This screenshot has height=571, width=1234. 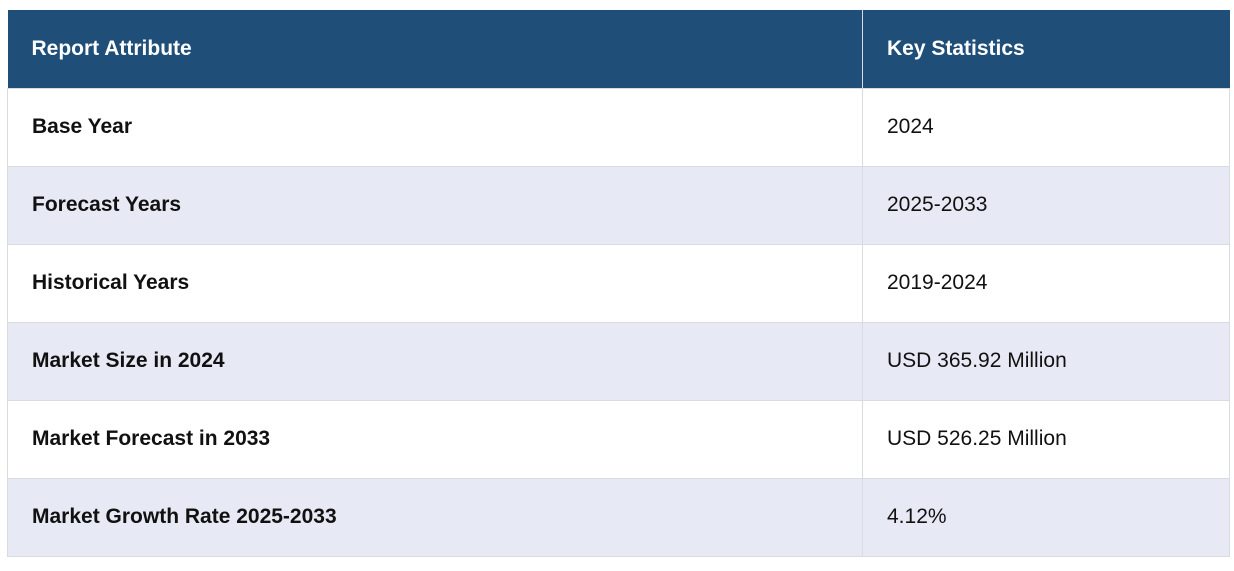 What do you see at coordinates (435, 283) in the screenshot?
I see `row-attribute: Historical Years` at bounding box center [435, 283].